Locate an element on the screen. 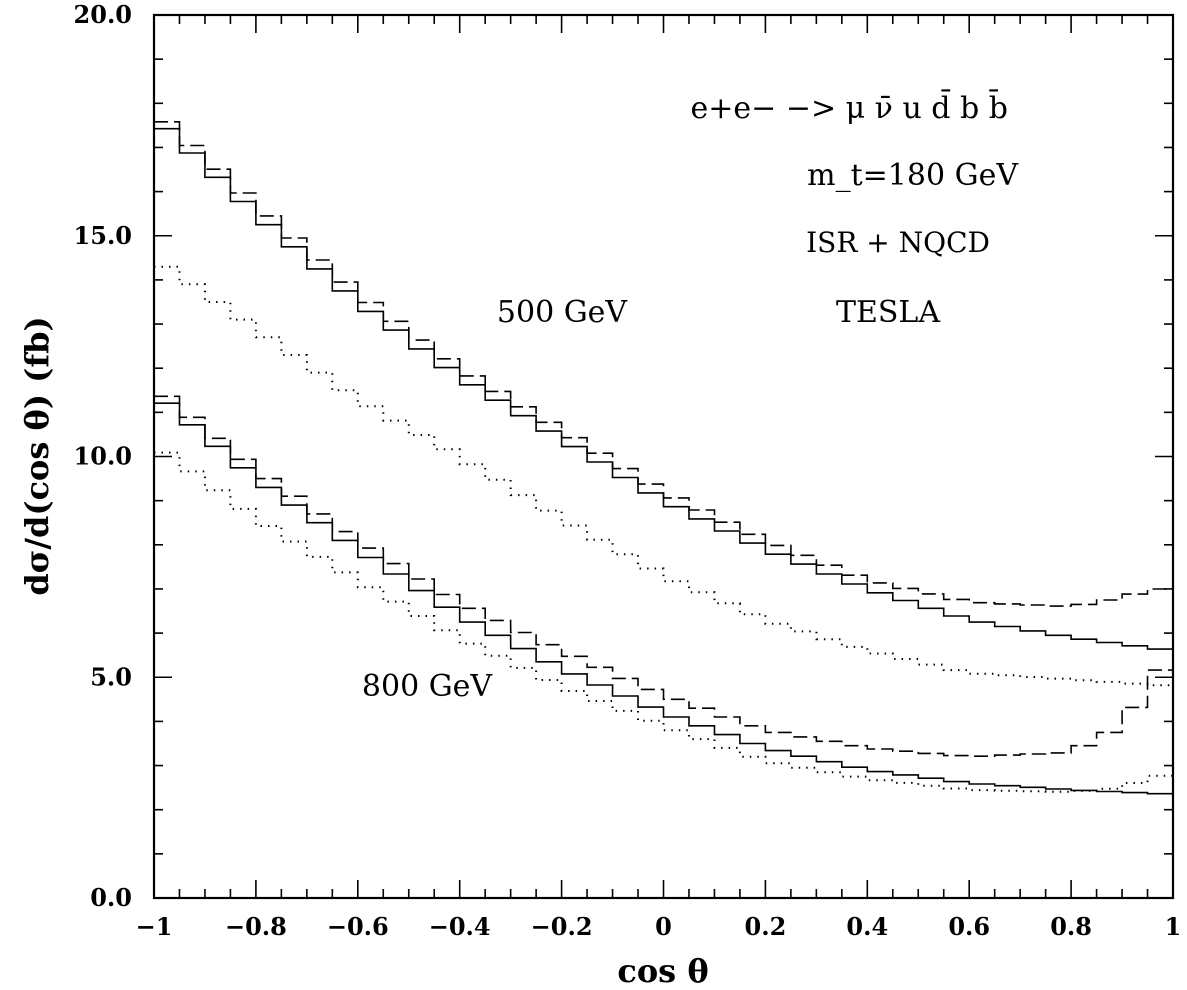  y-tick-label: 0.0 is located at coordinates (111, 897).